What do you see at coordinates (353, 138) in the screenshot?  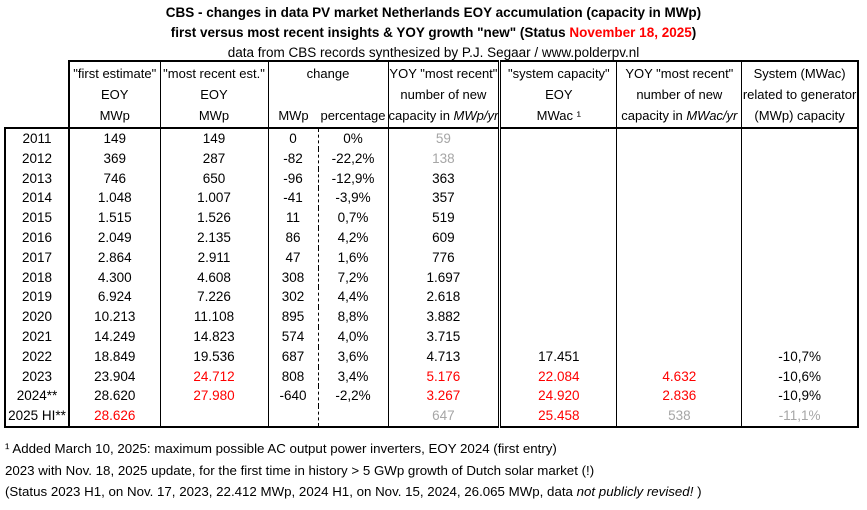 I see `cell-change-percentage: 0%` at bounding box center [353, 138].